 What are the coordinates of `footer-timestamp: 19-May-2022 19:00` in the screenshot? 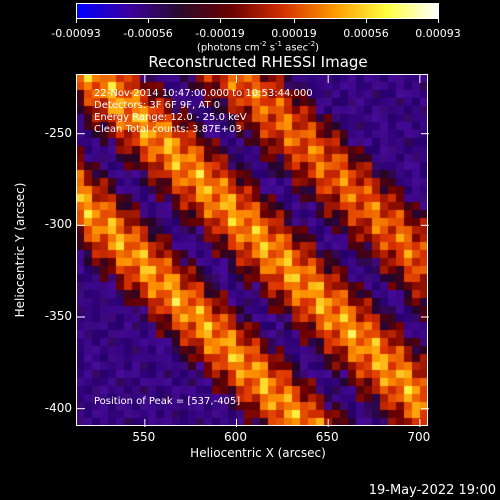 It's located at (432, 490).